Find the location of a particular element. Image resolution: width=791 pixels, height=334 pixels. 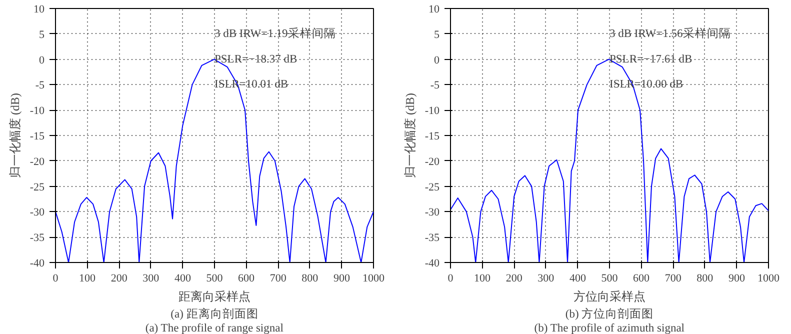

annotation: PSLR=−18.37 dB is located at coordinates (256, 59).